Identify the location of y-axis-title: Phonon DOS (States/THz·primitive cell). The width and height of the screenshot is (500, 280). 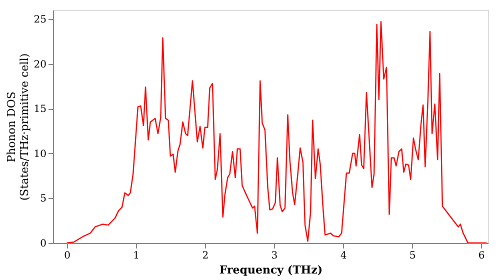
(17, 127).